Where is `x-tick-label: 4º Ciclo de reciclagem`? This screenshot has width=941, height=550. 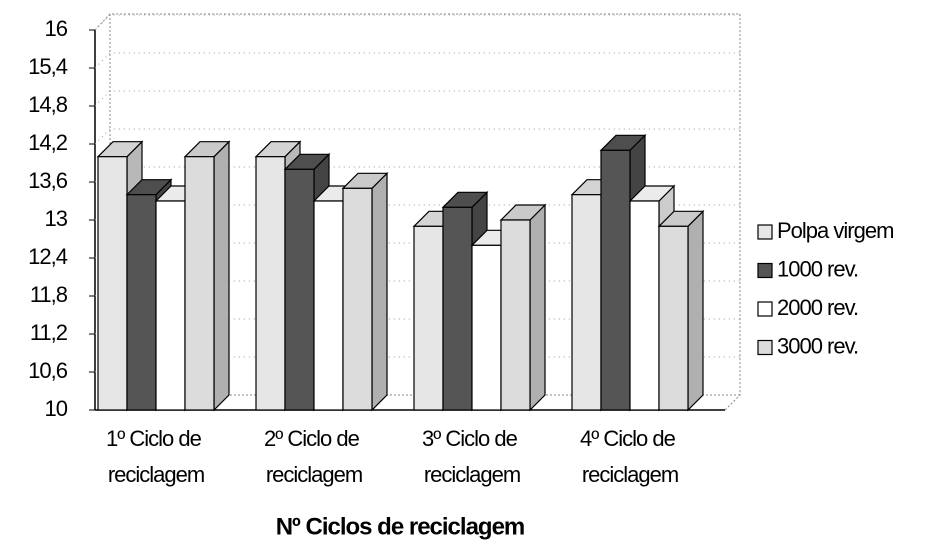
x-tick-label: 4º Ciclo de reciclagem is located at coordinates (630, 456).